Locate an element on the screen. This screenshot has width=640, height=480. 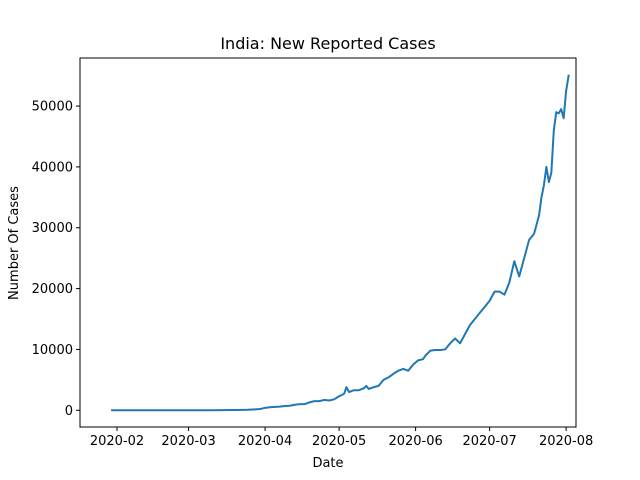
x-tick-label: 2020-07 is located at coordinates (489, 441).